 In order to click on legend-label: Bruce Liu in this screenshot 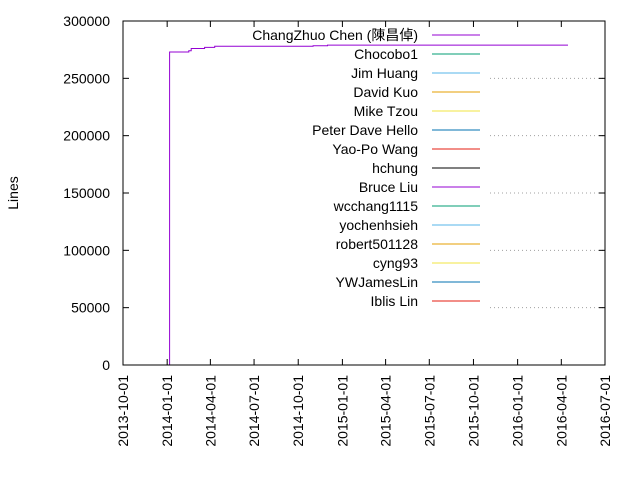, I will do `click(388, 187)`.